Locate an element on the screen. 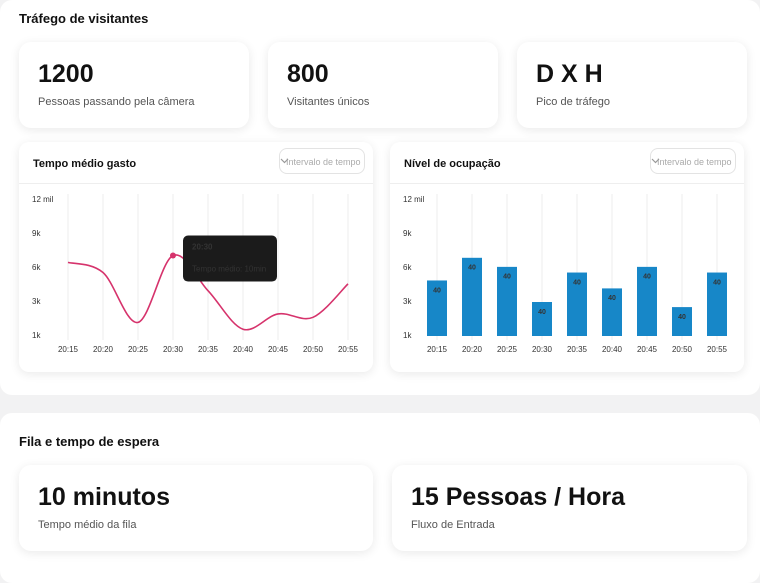 The image size is (760, 583). stat-label: Fluxo de Entrada is located at coordinates (453, 525).